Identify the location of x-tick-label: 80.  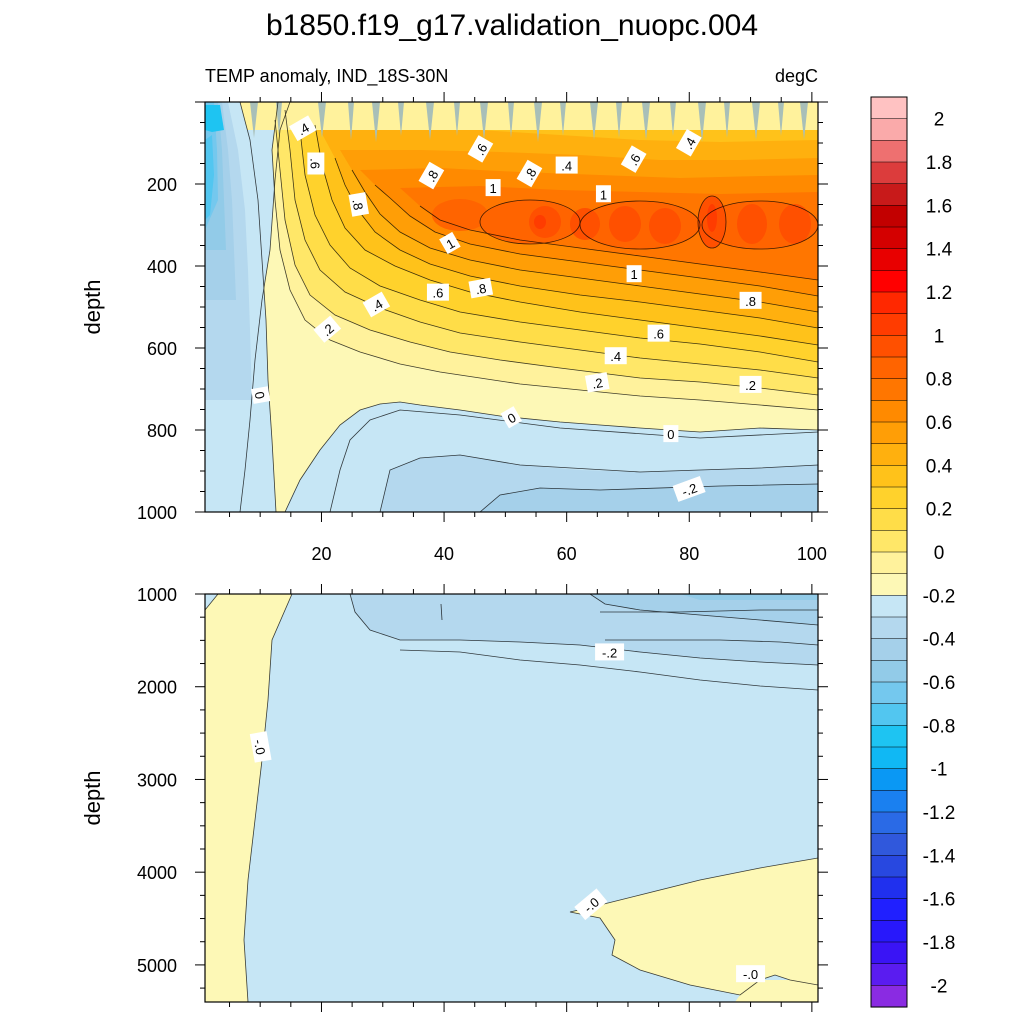
(689, 554).